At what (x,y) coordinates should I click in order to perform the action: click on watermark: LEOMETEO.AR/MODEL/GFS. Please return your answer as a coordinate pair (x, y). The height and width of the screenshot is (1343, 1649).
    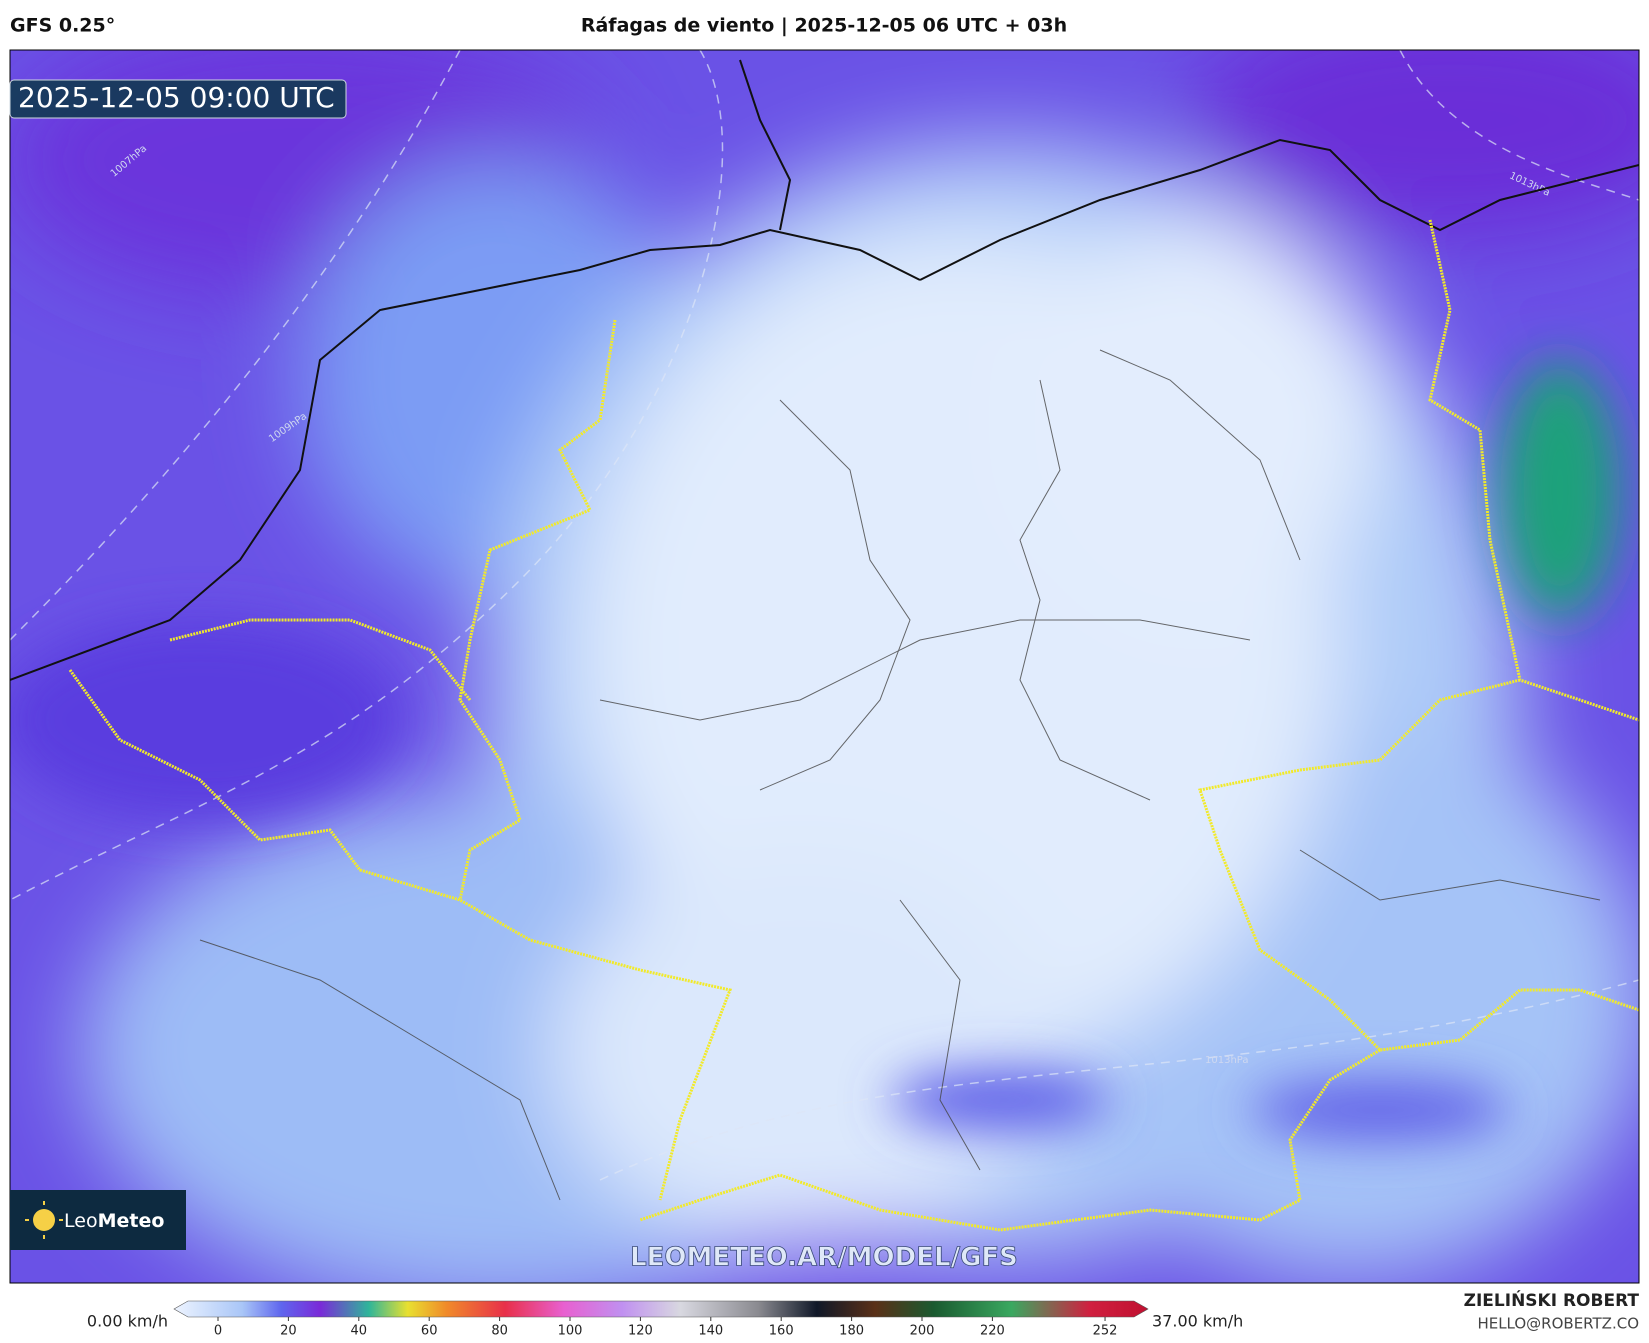
    Looking at the image, I should click on (824, 1258).